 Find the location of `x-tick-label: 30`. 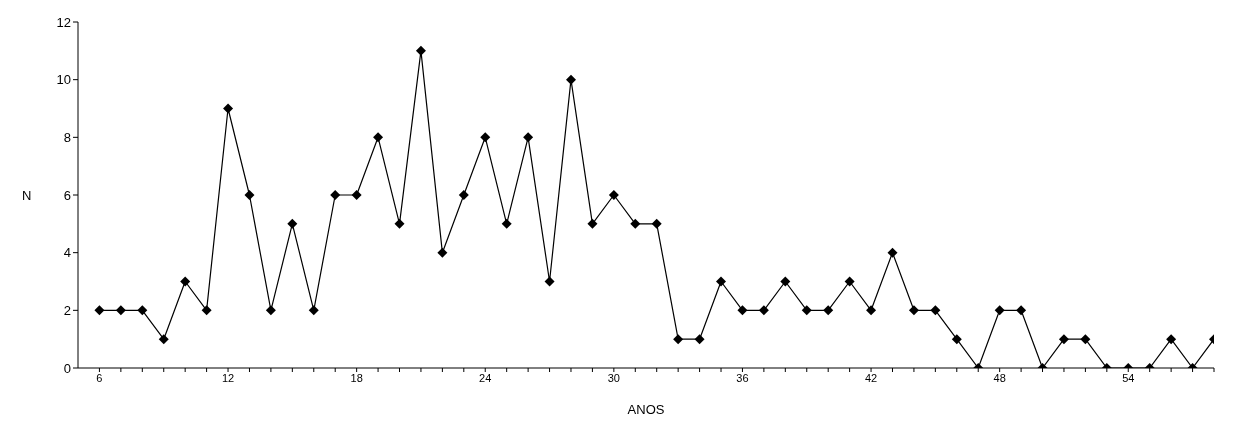

x-tick-label: 30 is located at coordinates (613, 377).